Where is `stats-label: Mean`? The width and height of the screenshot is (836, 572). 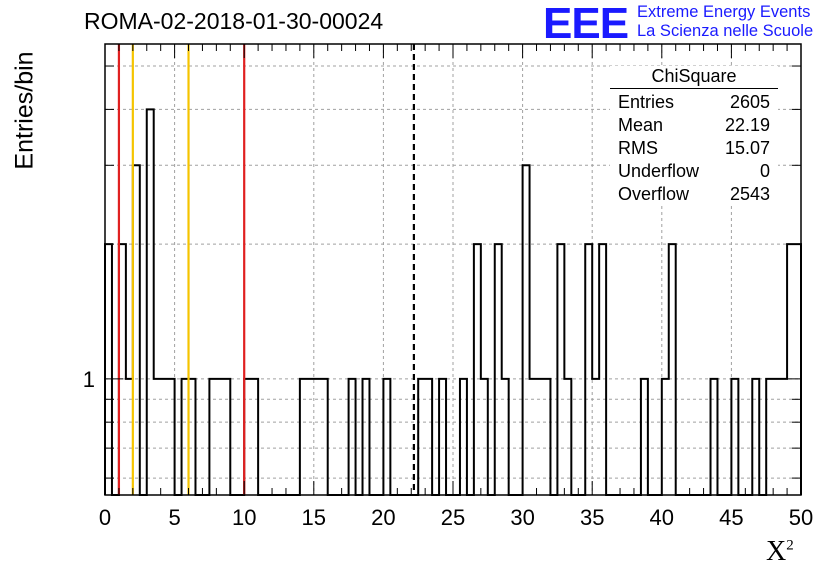 stats-label: Mean is located at coordinates (641, 125).